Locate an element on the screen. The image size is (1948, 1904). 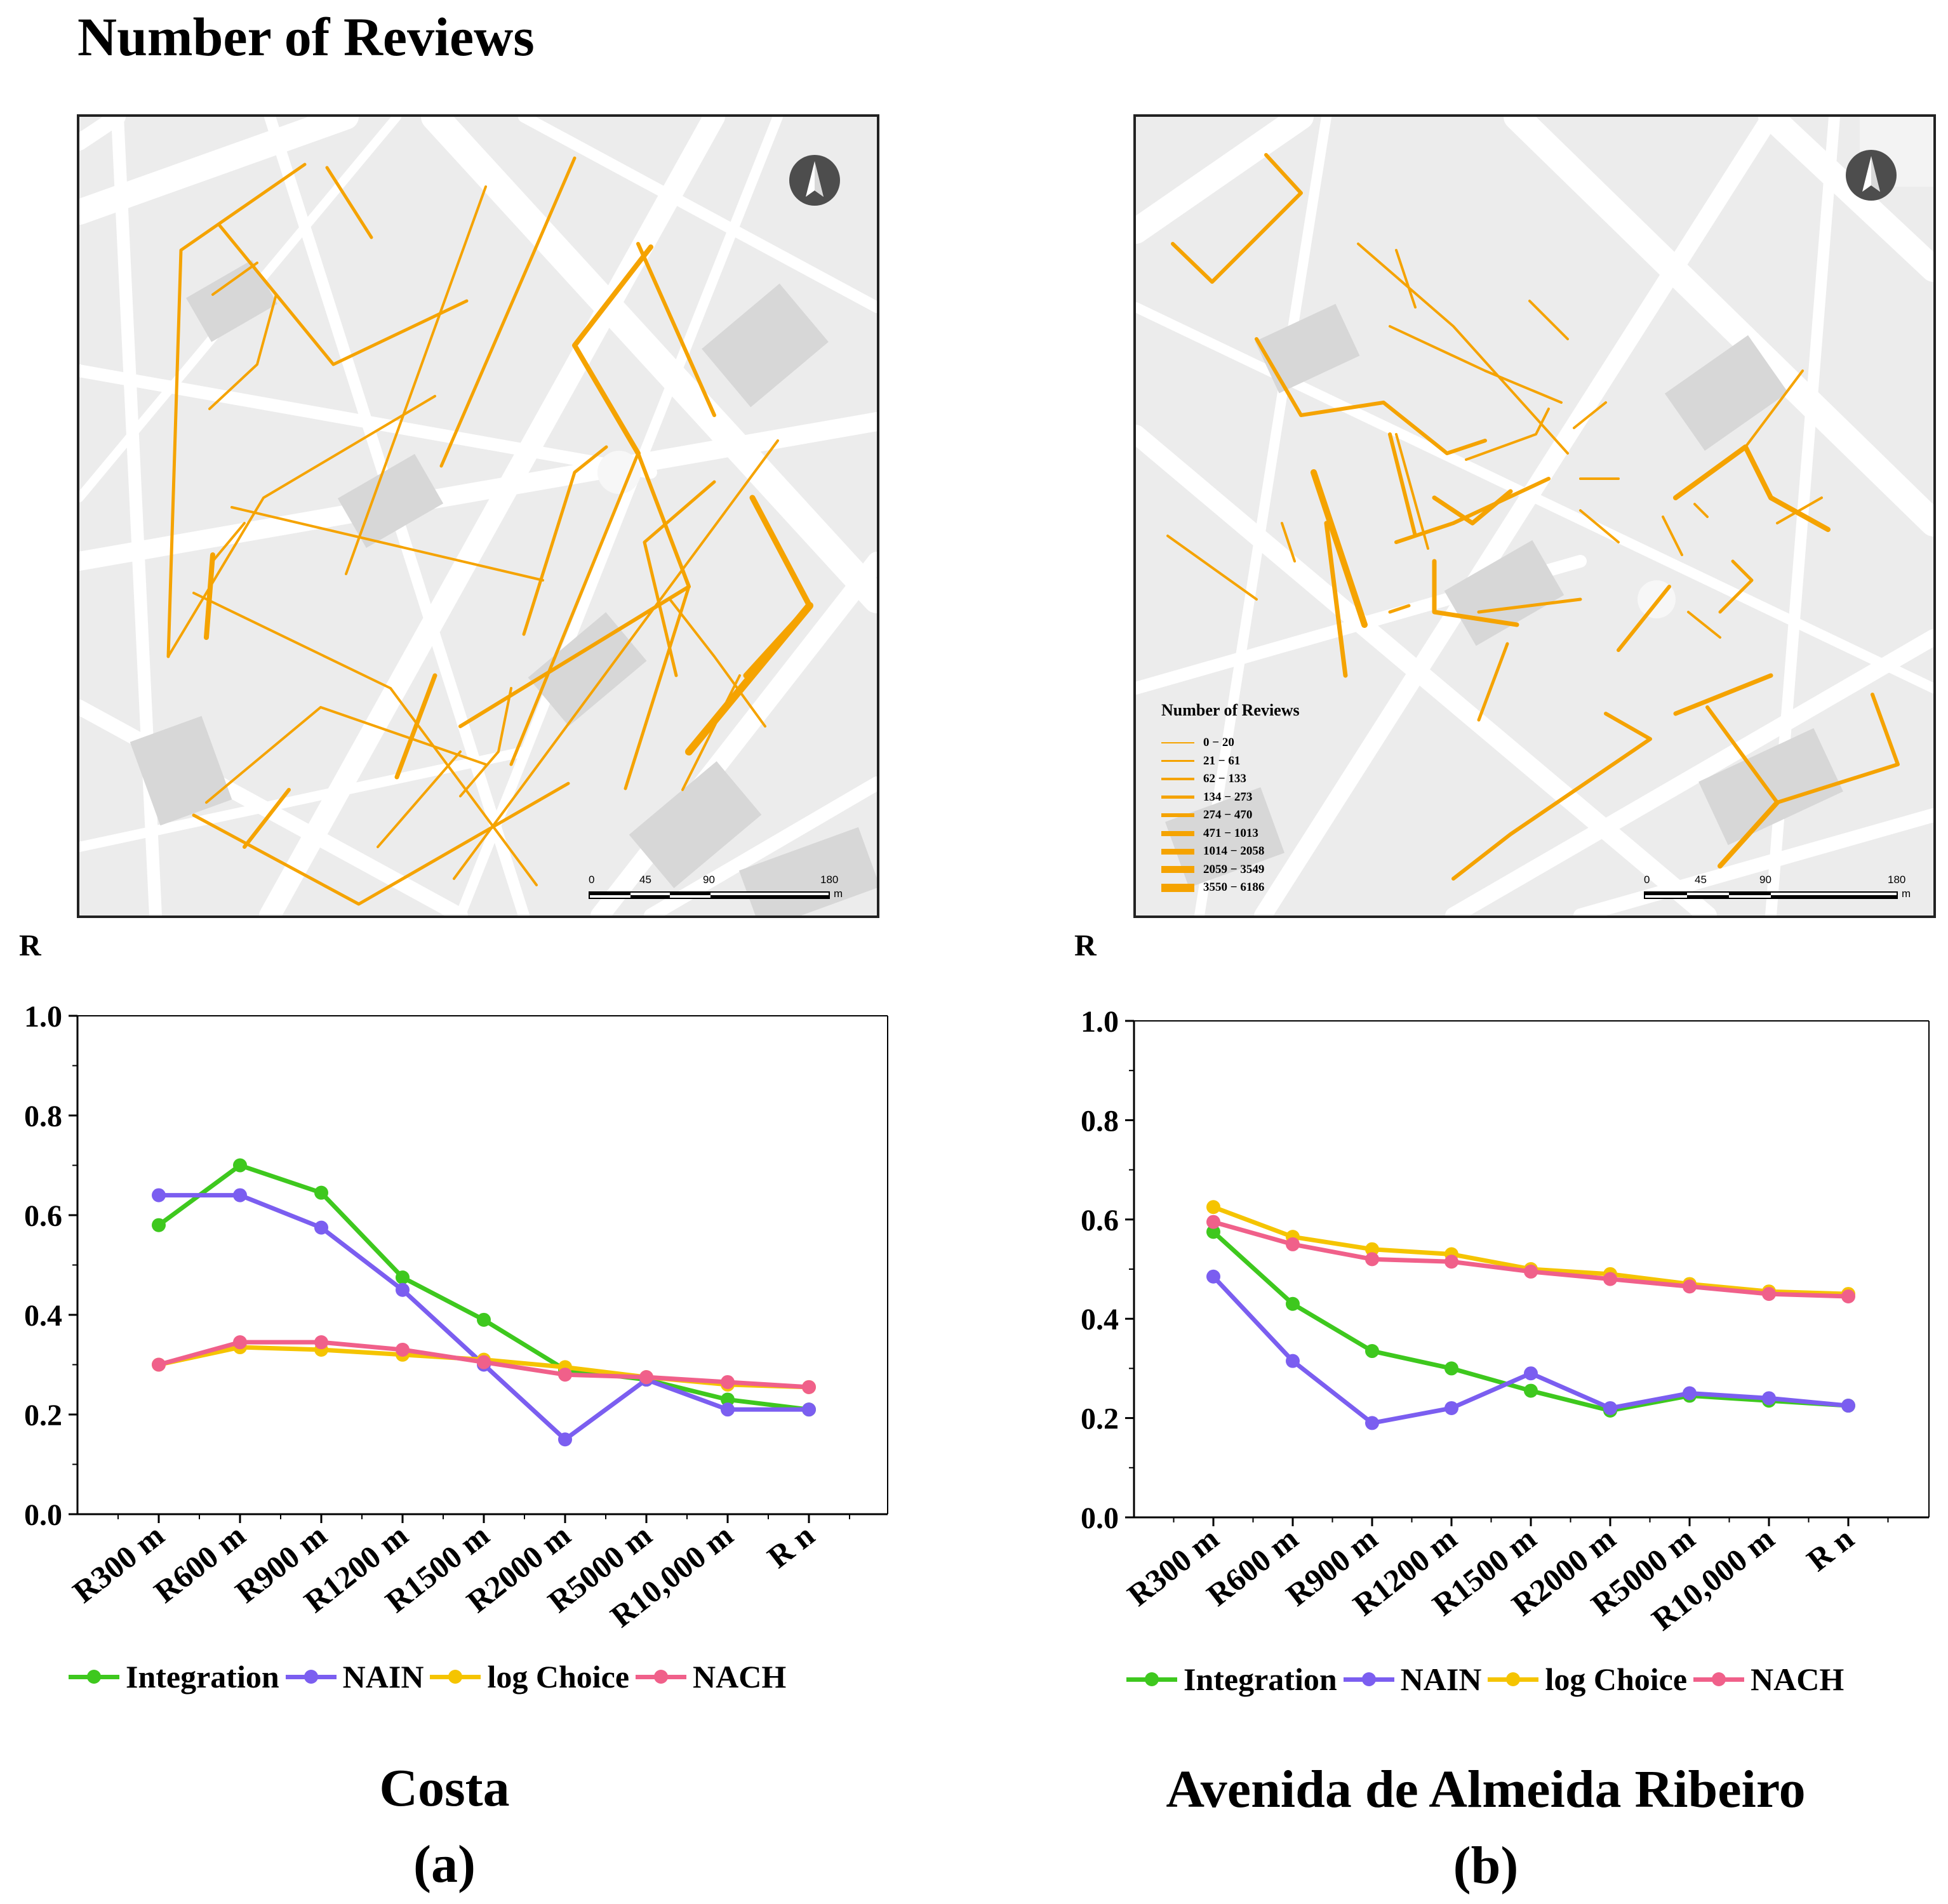
panel-label: (b) is located at coordinates (1486, 1865).